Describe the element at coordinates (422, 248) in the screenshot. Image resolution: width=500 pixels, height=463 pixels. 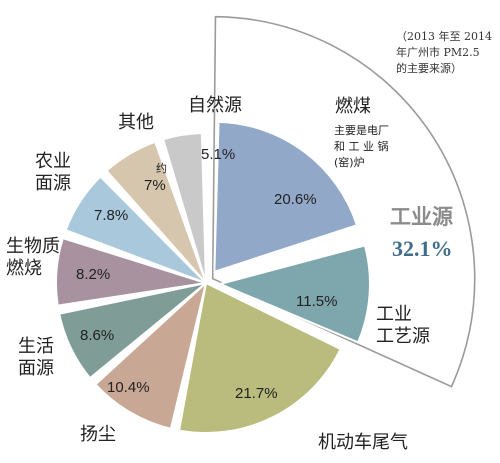
I see `group-value: 32.1%` at that location.